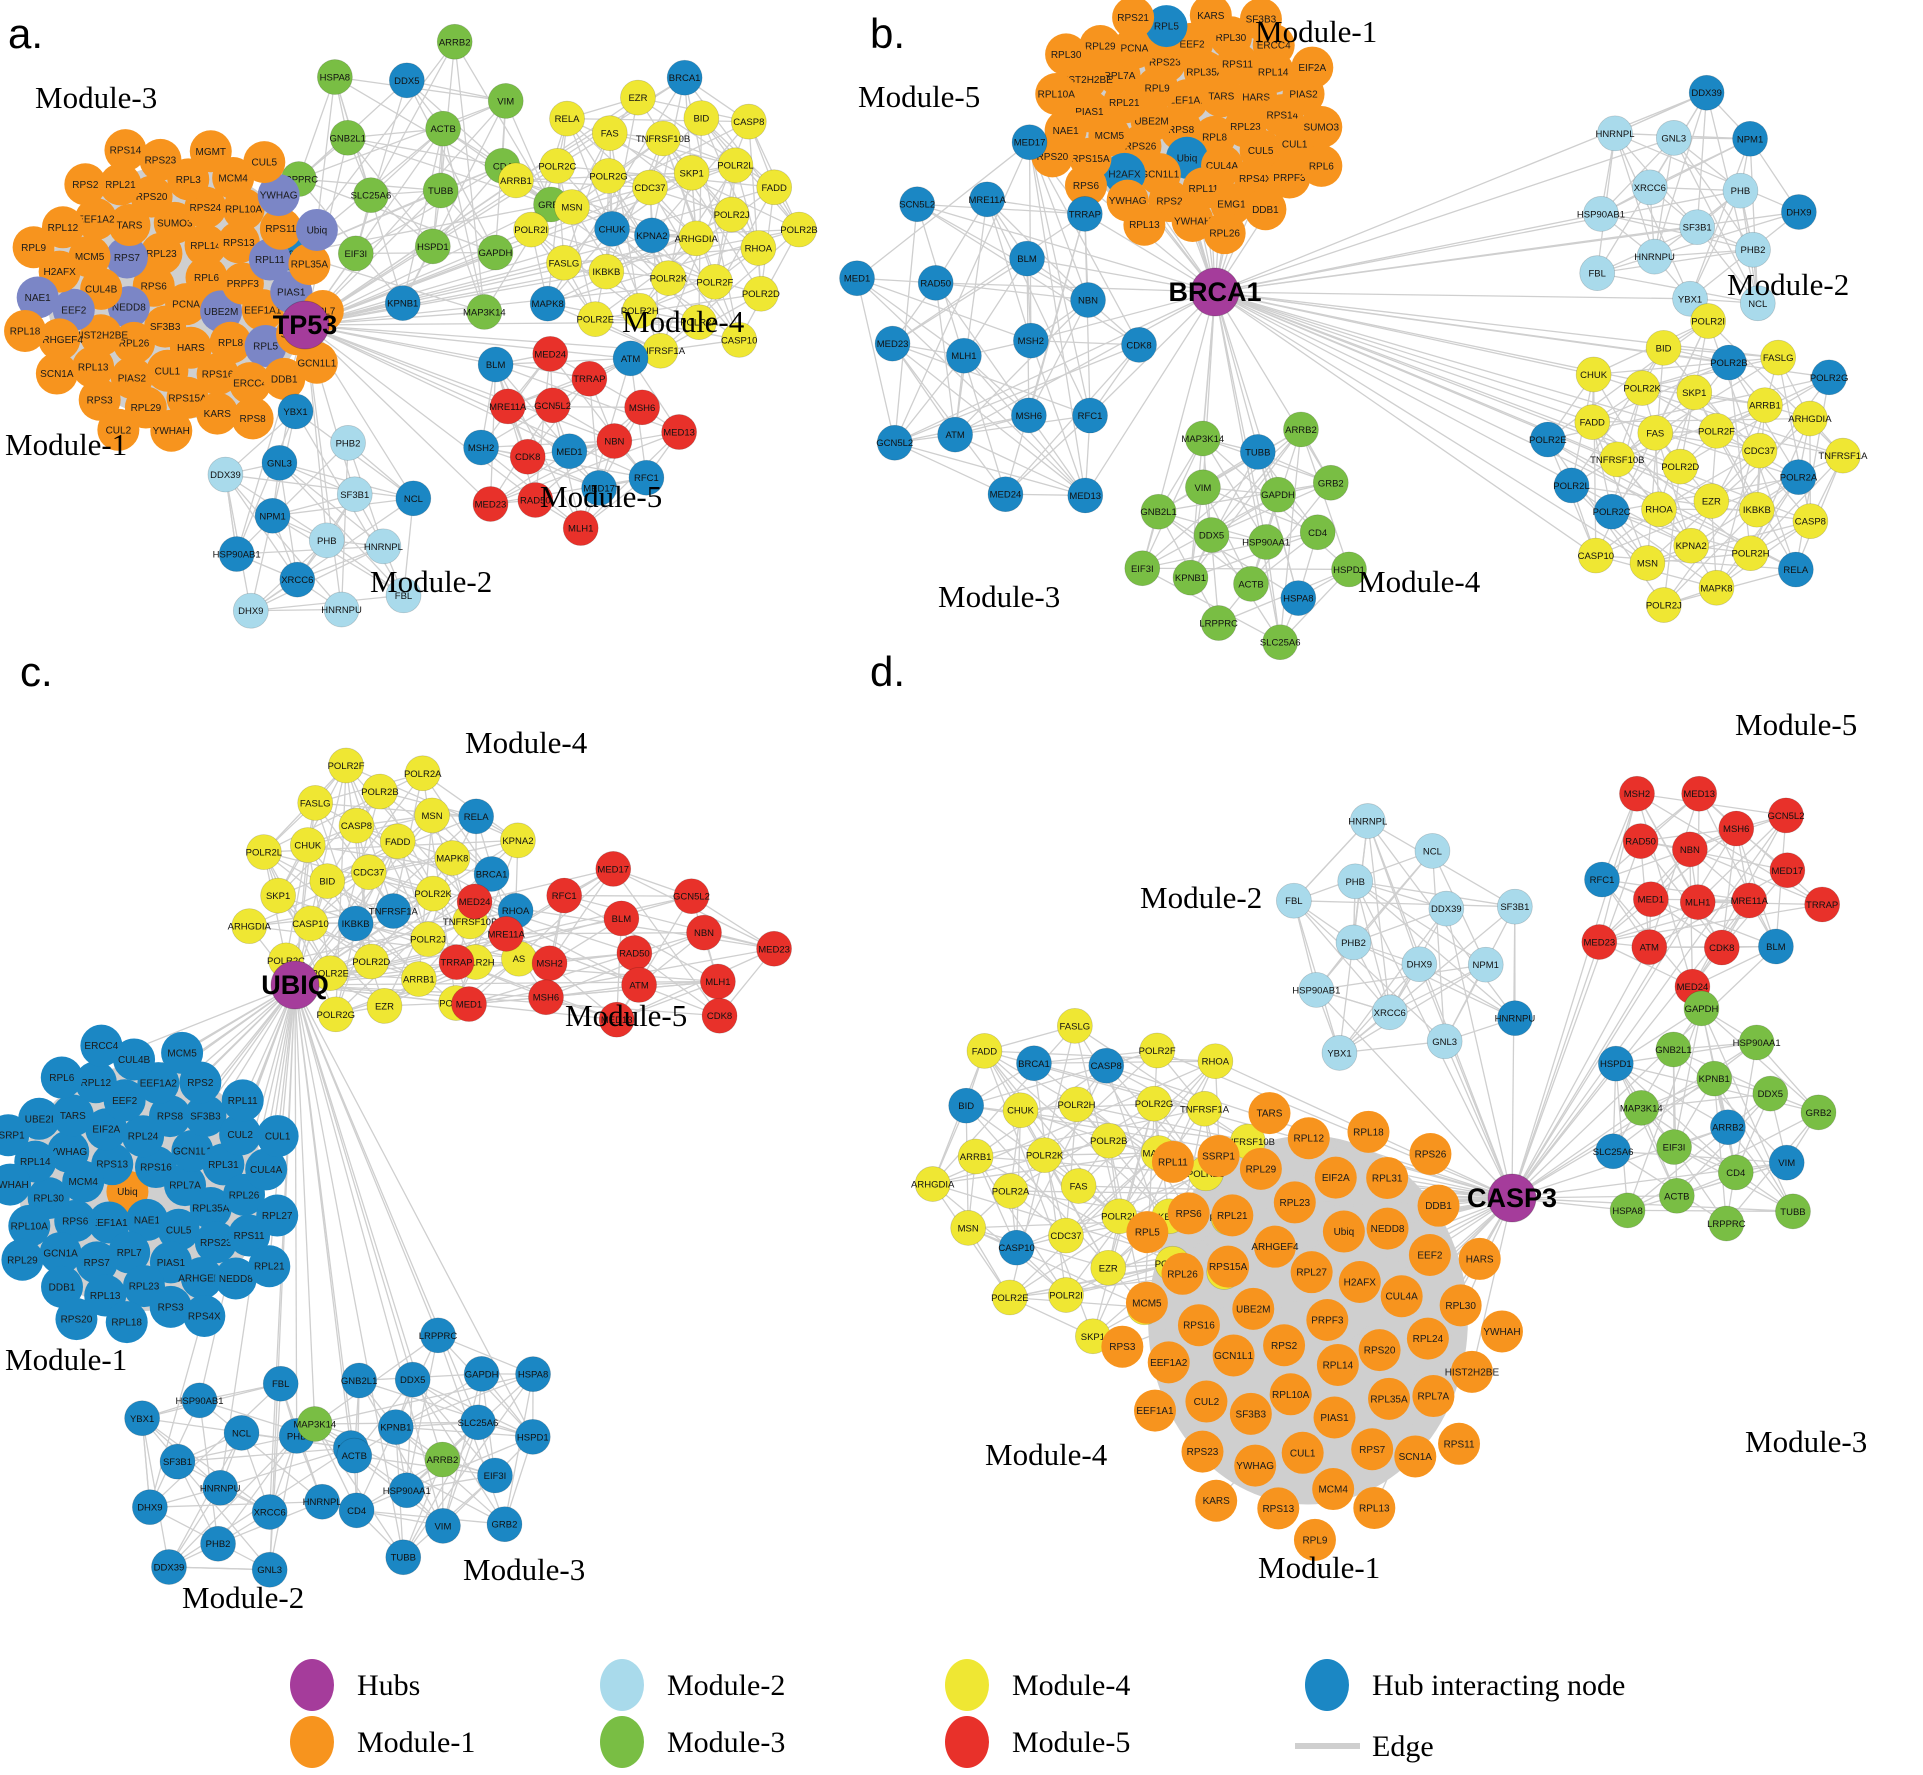 This screenshot has height=1775, width=1923. Describe the element at coordinates (1344, 1232) in the screenshot. I see `node-label: Ubiq` at that location.